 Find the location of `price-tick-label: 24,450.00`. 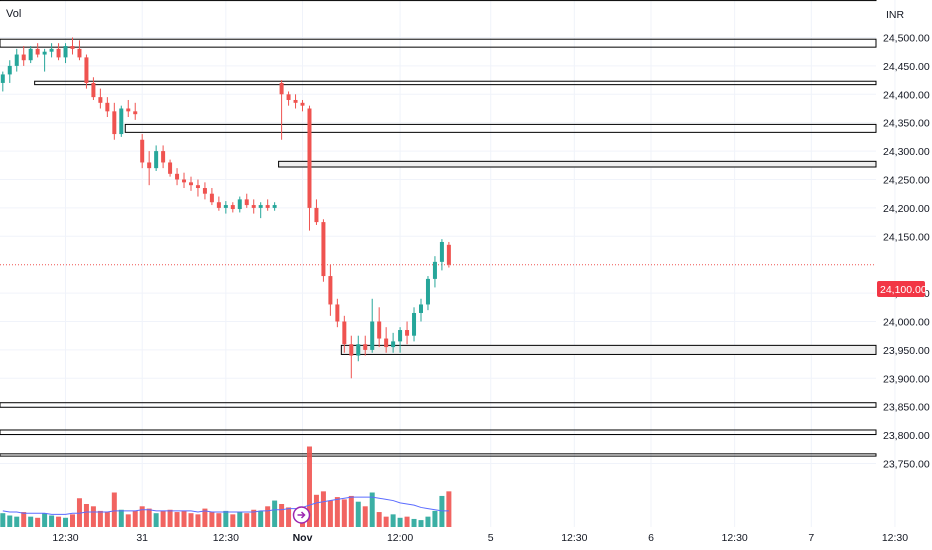

price-tick-label: 24,450.00 is located at coordinates (906, 67).